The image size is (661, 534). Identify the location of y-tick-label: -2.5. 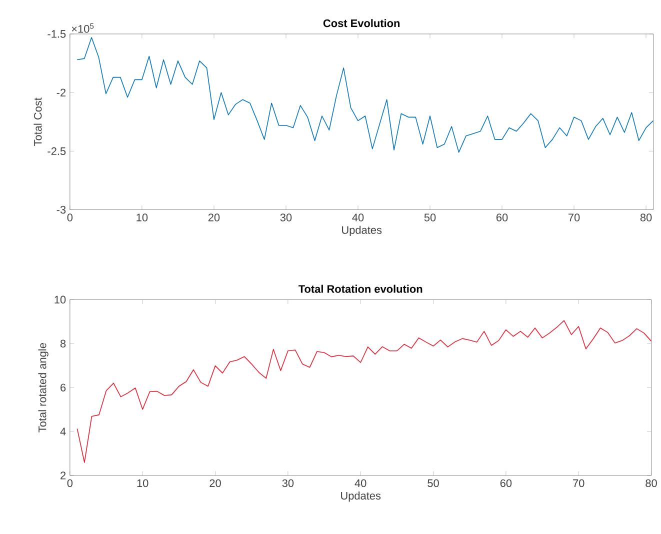
(57, 151).